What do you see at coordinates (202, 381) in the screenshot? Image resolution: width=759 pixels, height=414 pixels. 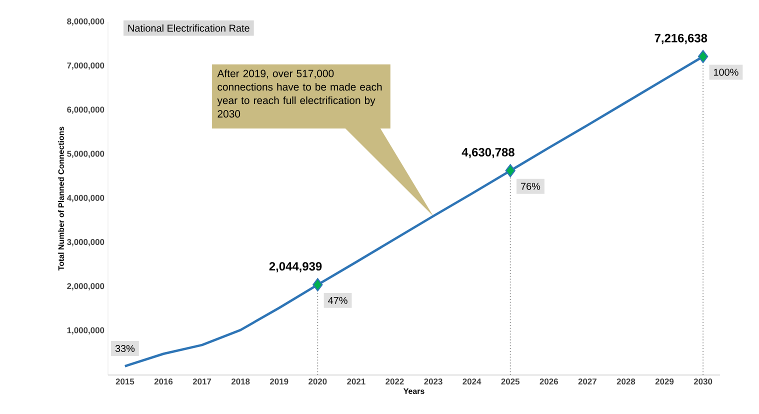 I see `x-tick-label: 2017` at bounding box center [202, 381].